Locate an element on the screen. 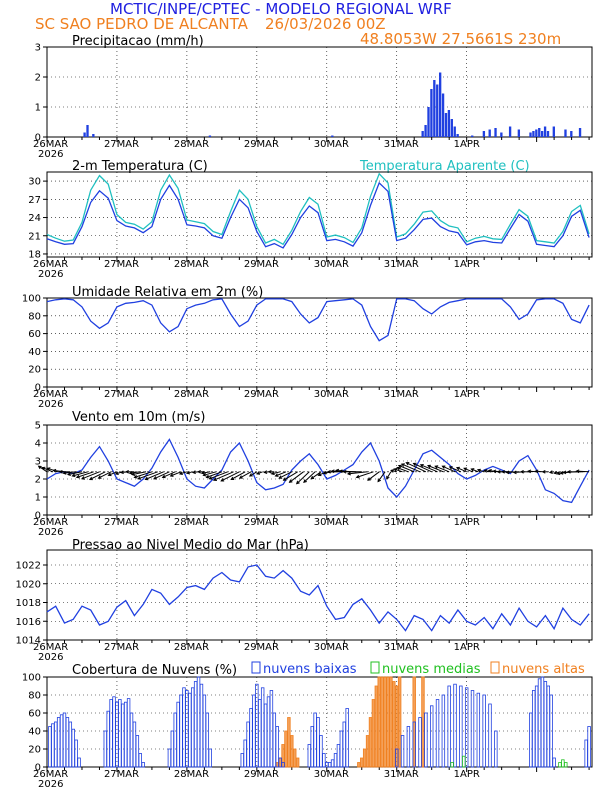  press-title: Pressao ao Nivel Medio do Mar (hPa) is located at coordinates (190, 545).